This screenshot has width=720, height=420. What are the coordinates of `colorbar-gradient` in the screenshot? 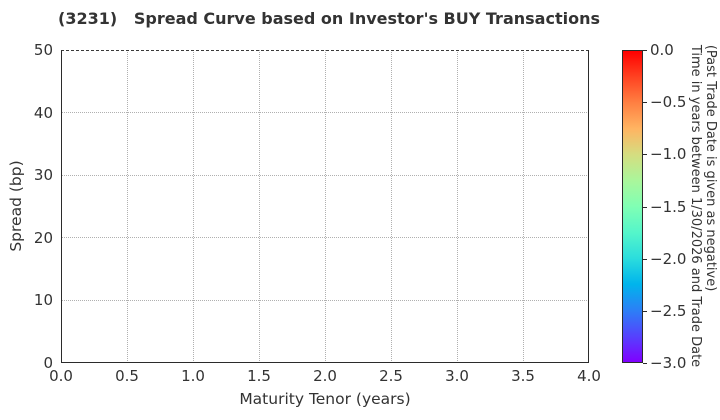 It's located at (632, 206).